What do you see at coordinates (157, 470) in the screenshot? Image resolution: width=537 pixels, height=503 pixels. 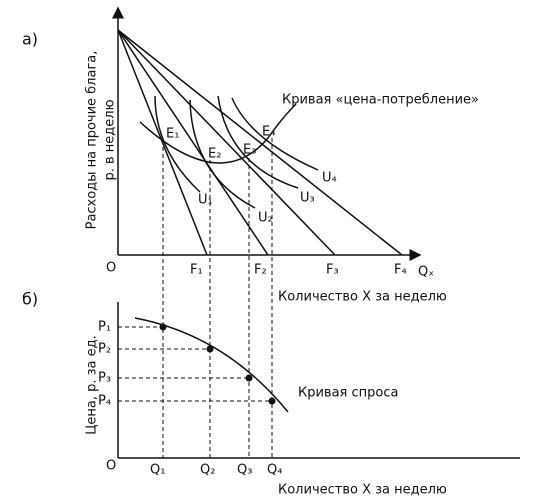 I see `quantity-label: Q₁` at bounding box center [157, 470].